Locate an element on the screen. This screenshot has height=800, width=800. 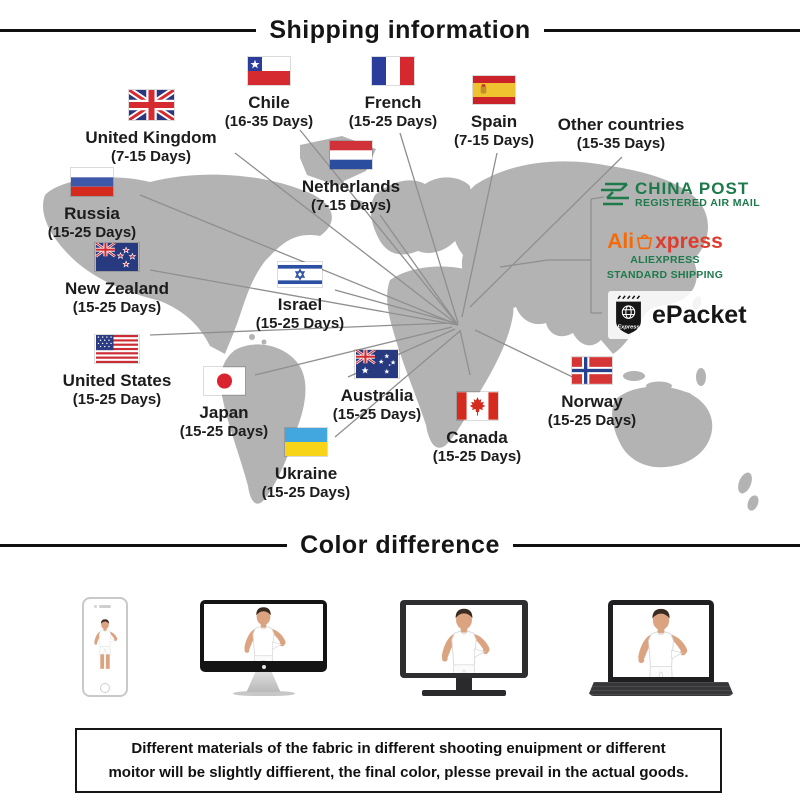
country-united-states: United States (15-25 Days) is located at coordinates (117, 372).